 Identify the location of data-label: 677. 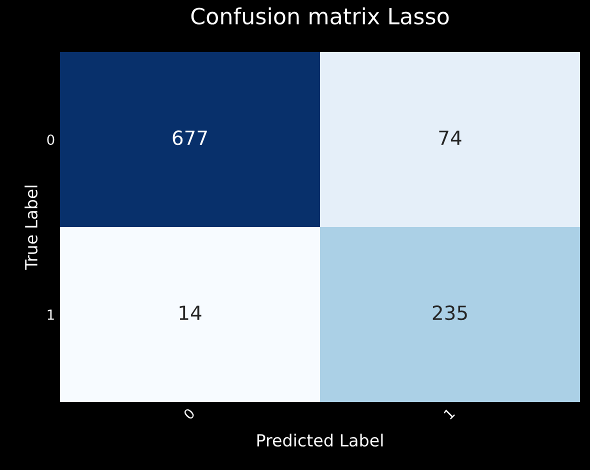
(189, 138).